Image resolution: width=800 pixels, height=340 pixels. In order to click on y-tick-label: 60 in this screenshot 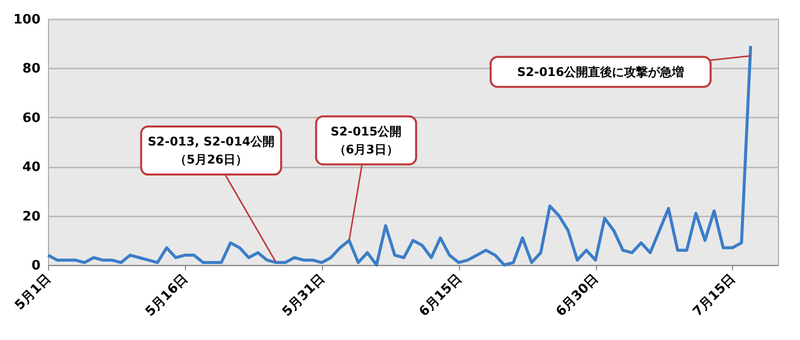, I will do `click(31, 118)`.